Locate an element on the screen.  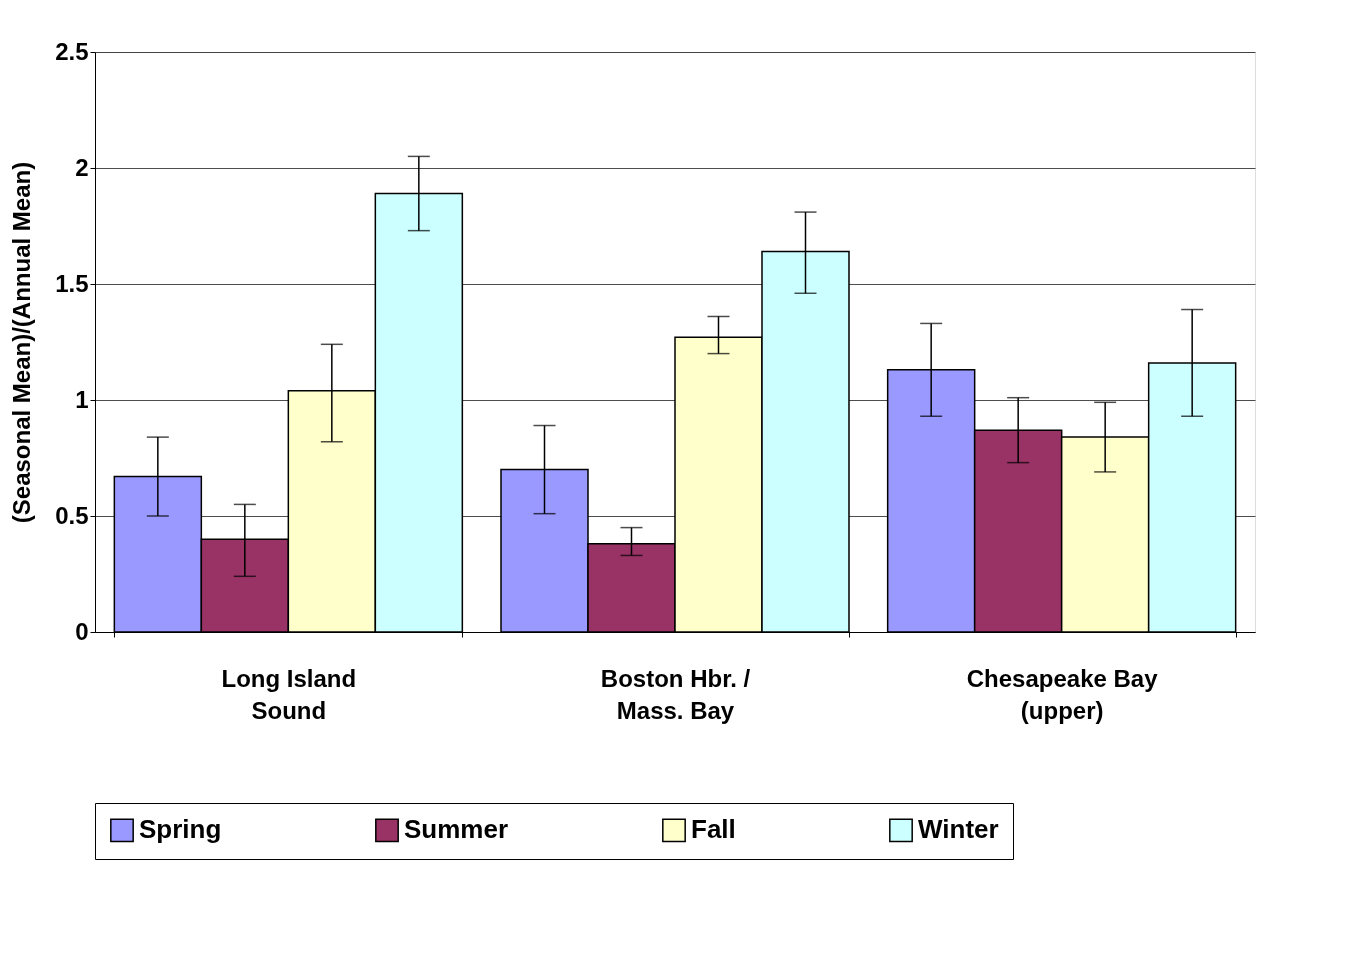
x-tick-label: Long Island Sound is located at coordinates (289, 694).